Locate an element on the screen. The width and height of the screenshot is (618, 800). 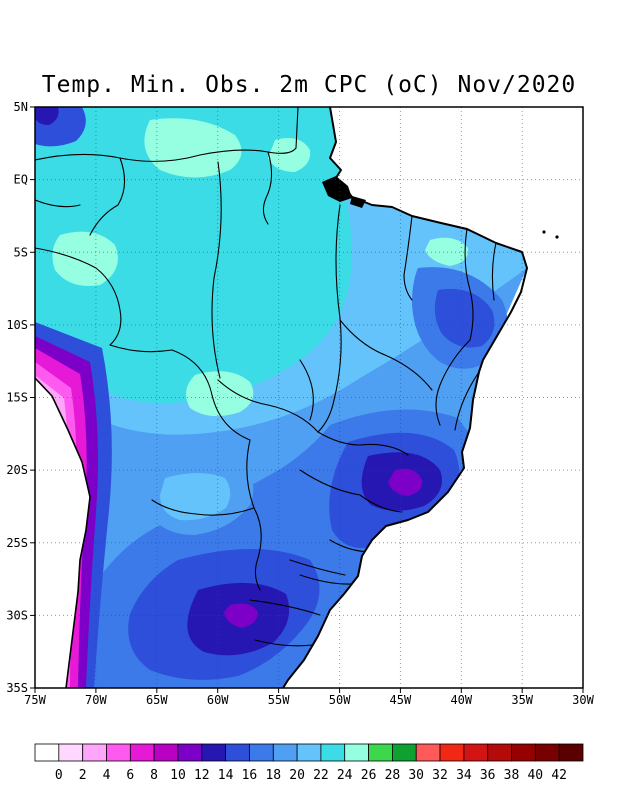
colorbar-label: 36 is located at coordinates (488, 775).